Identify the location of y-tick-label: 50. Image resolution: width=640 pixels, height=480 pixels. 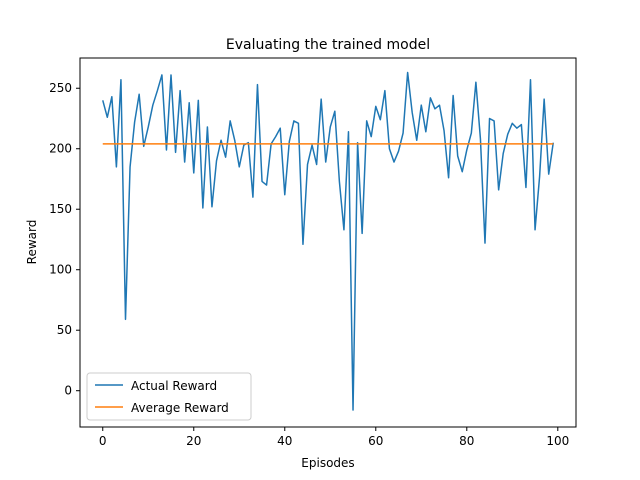
(64, 330).